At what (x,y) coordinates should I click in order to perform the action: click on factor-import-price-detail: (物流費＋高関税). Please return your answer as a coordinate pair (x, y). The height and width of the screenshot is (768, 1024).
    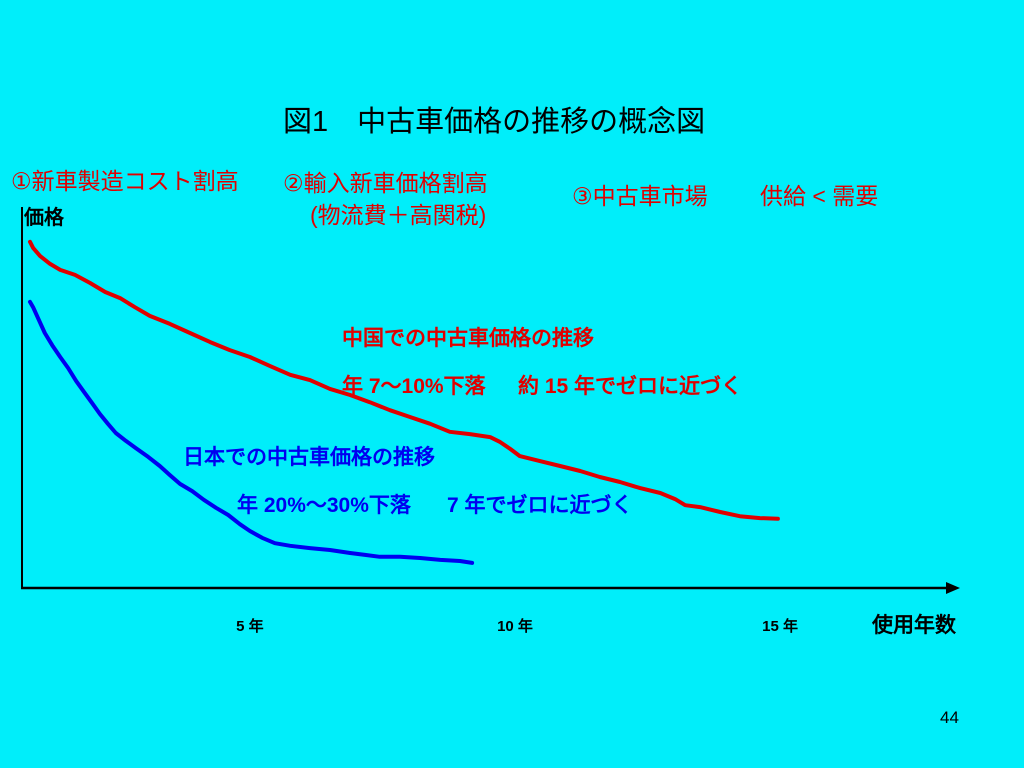
    Looking at the image, I should click on (398, 215).